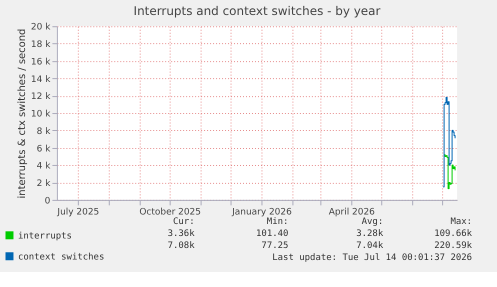 This screenshot has width=497, height=287. Describe the element at coordinates (272, 233) in the screenshot. I see `text: 101.40` at that location.